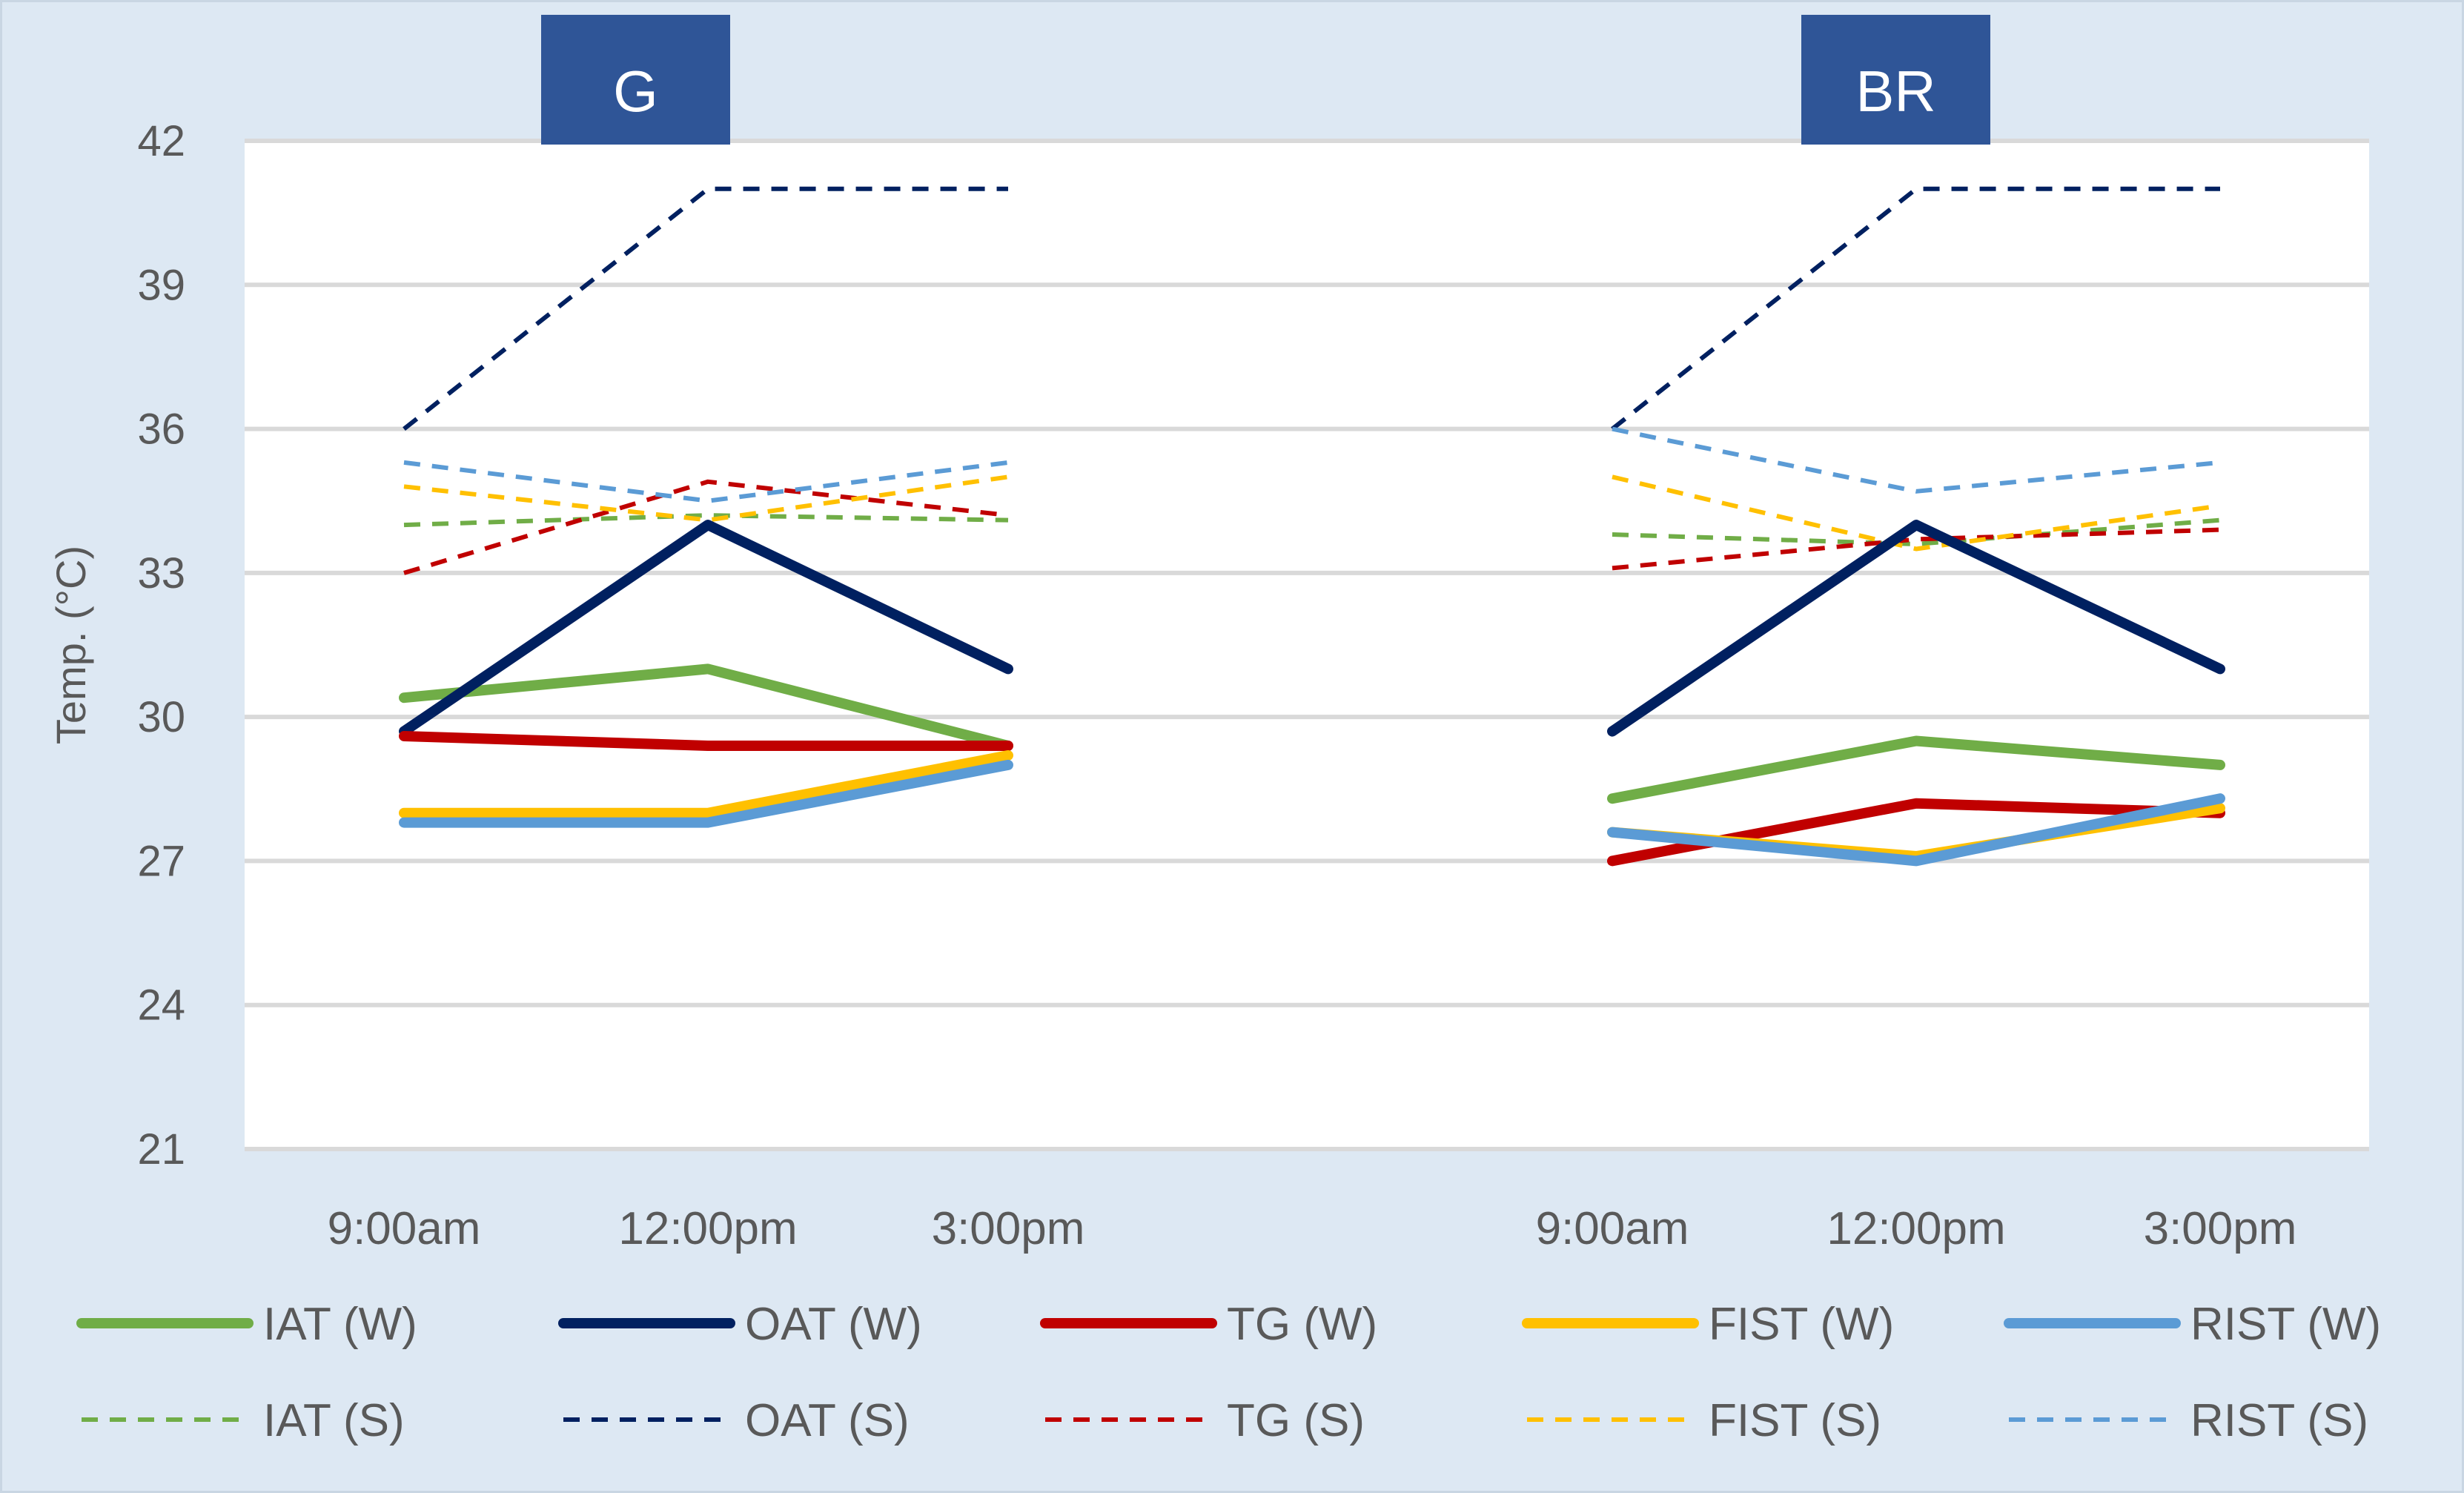 The height and width of the screenshot is (1493, 2464). I want to click on legend-item-oat-w: OAT (W), so click(740, 1324).